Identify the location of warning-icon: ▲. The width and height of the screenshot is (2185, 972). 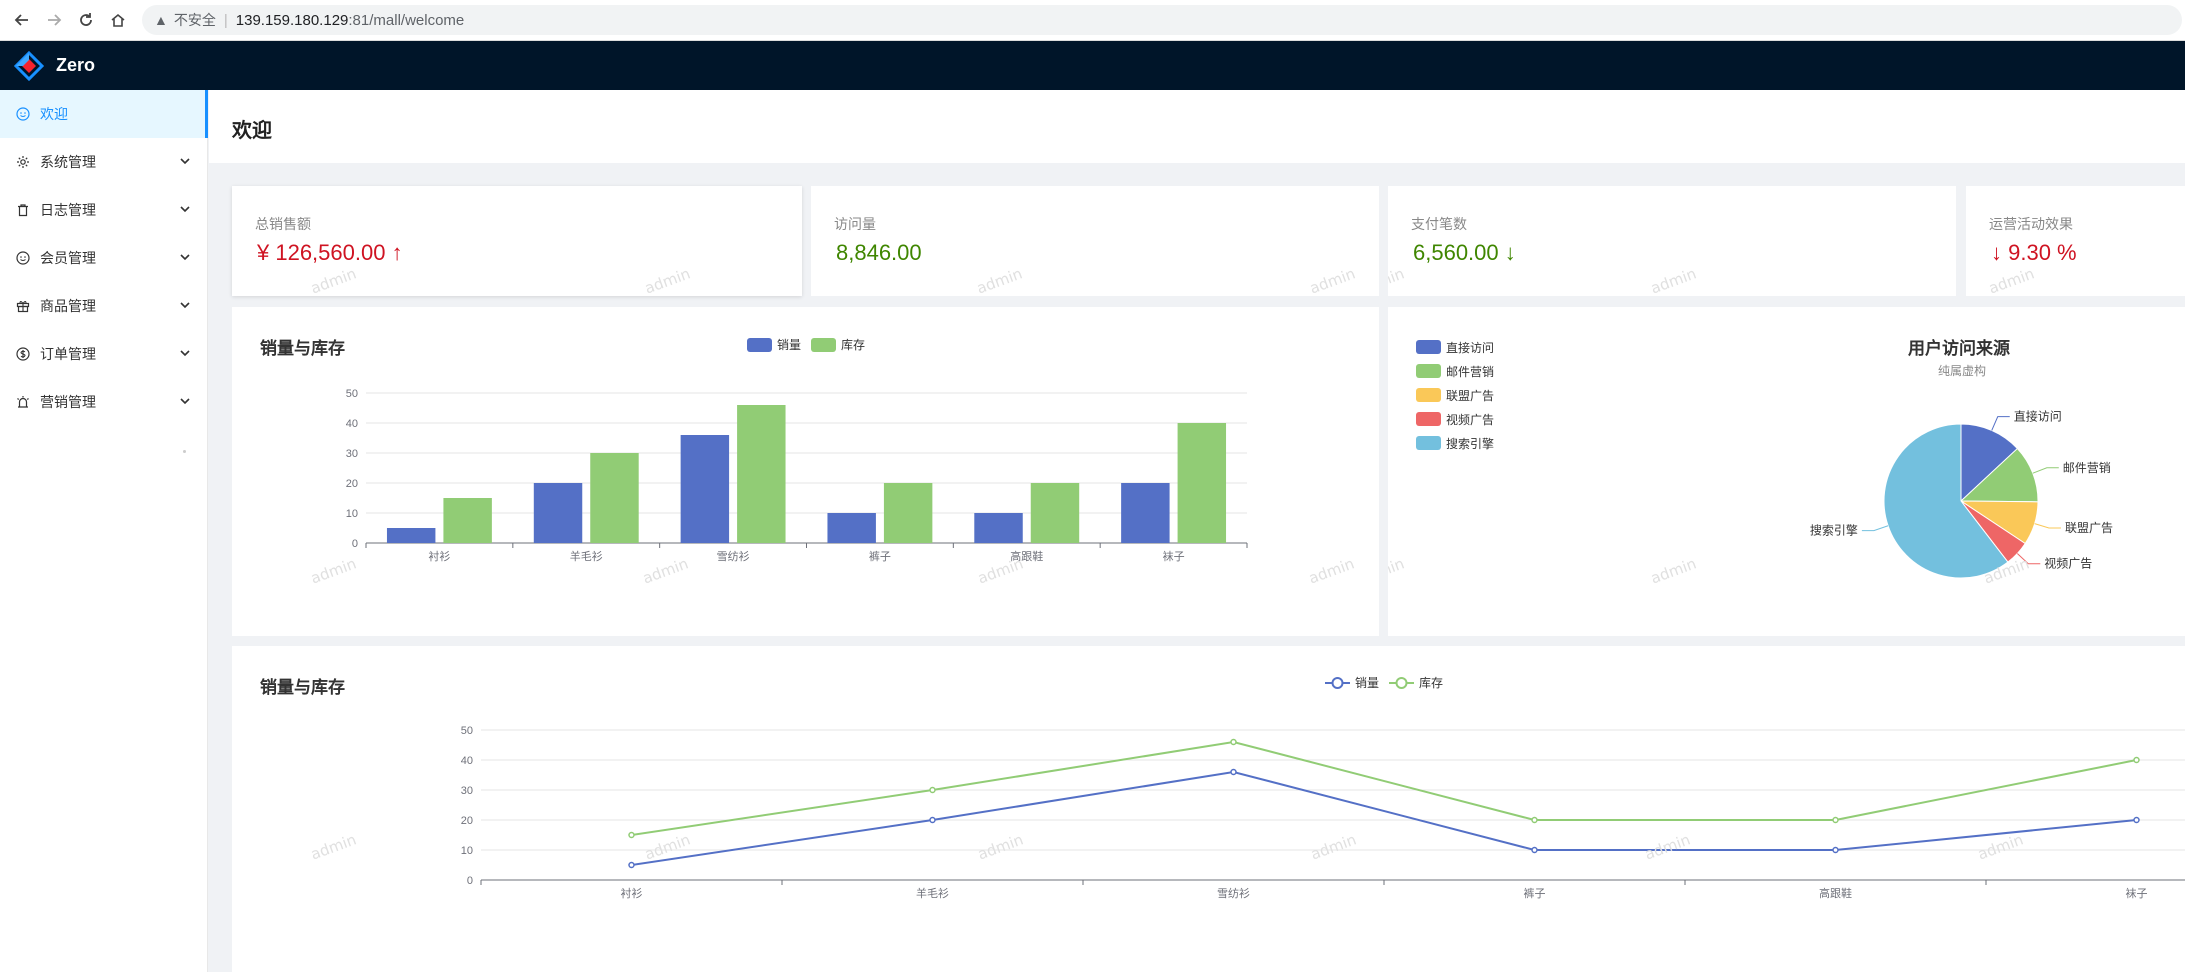
(161, 20).